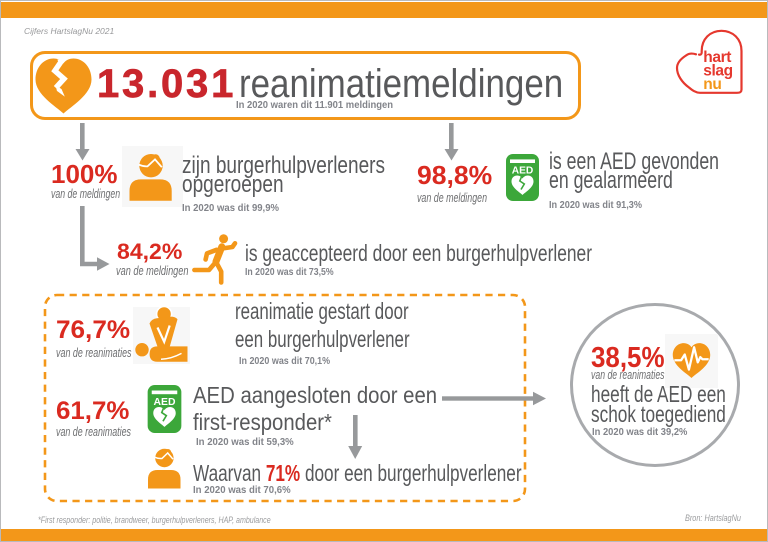 Image resolution: width=768 pixels, height=542 pixels. Describe the element at coordinates (717, 57) in the screenshot. I see `svg-text: hart` at that location.